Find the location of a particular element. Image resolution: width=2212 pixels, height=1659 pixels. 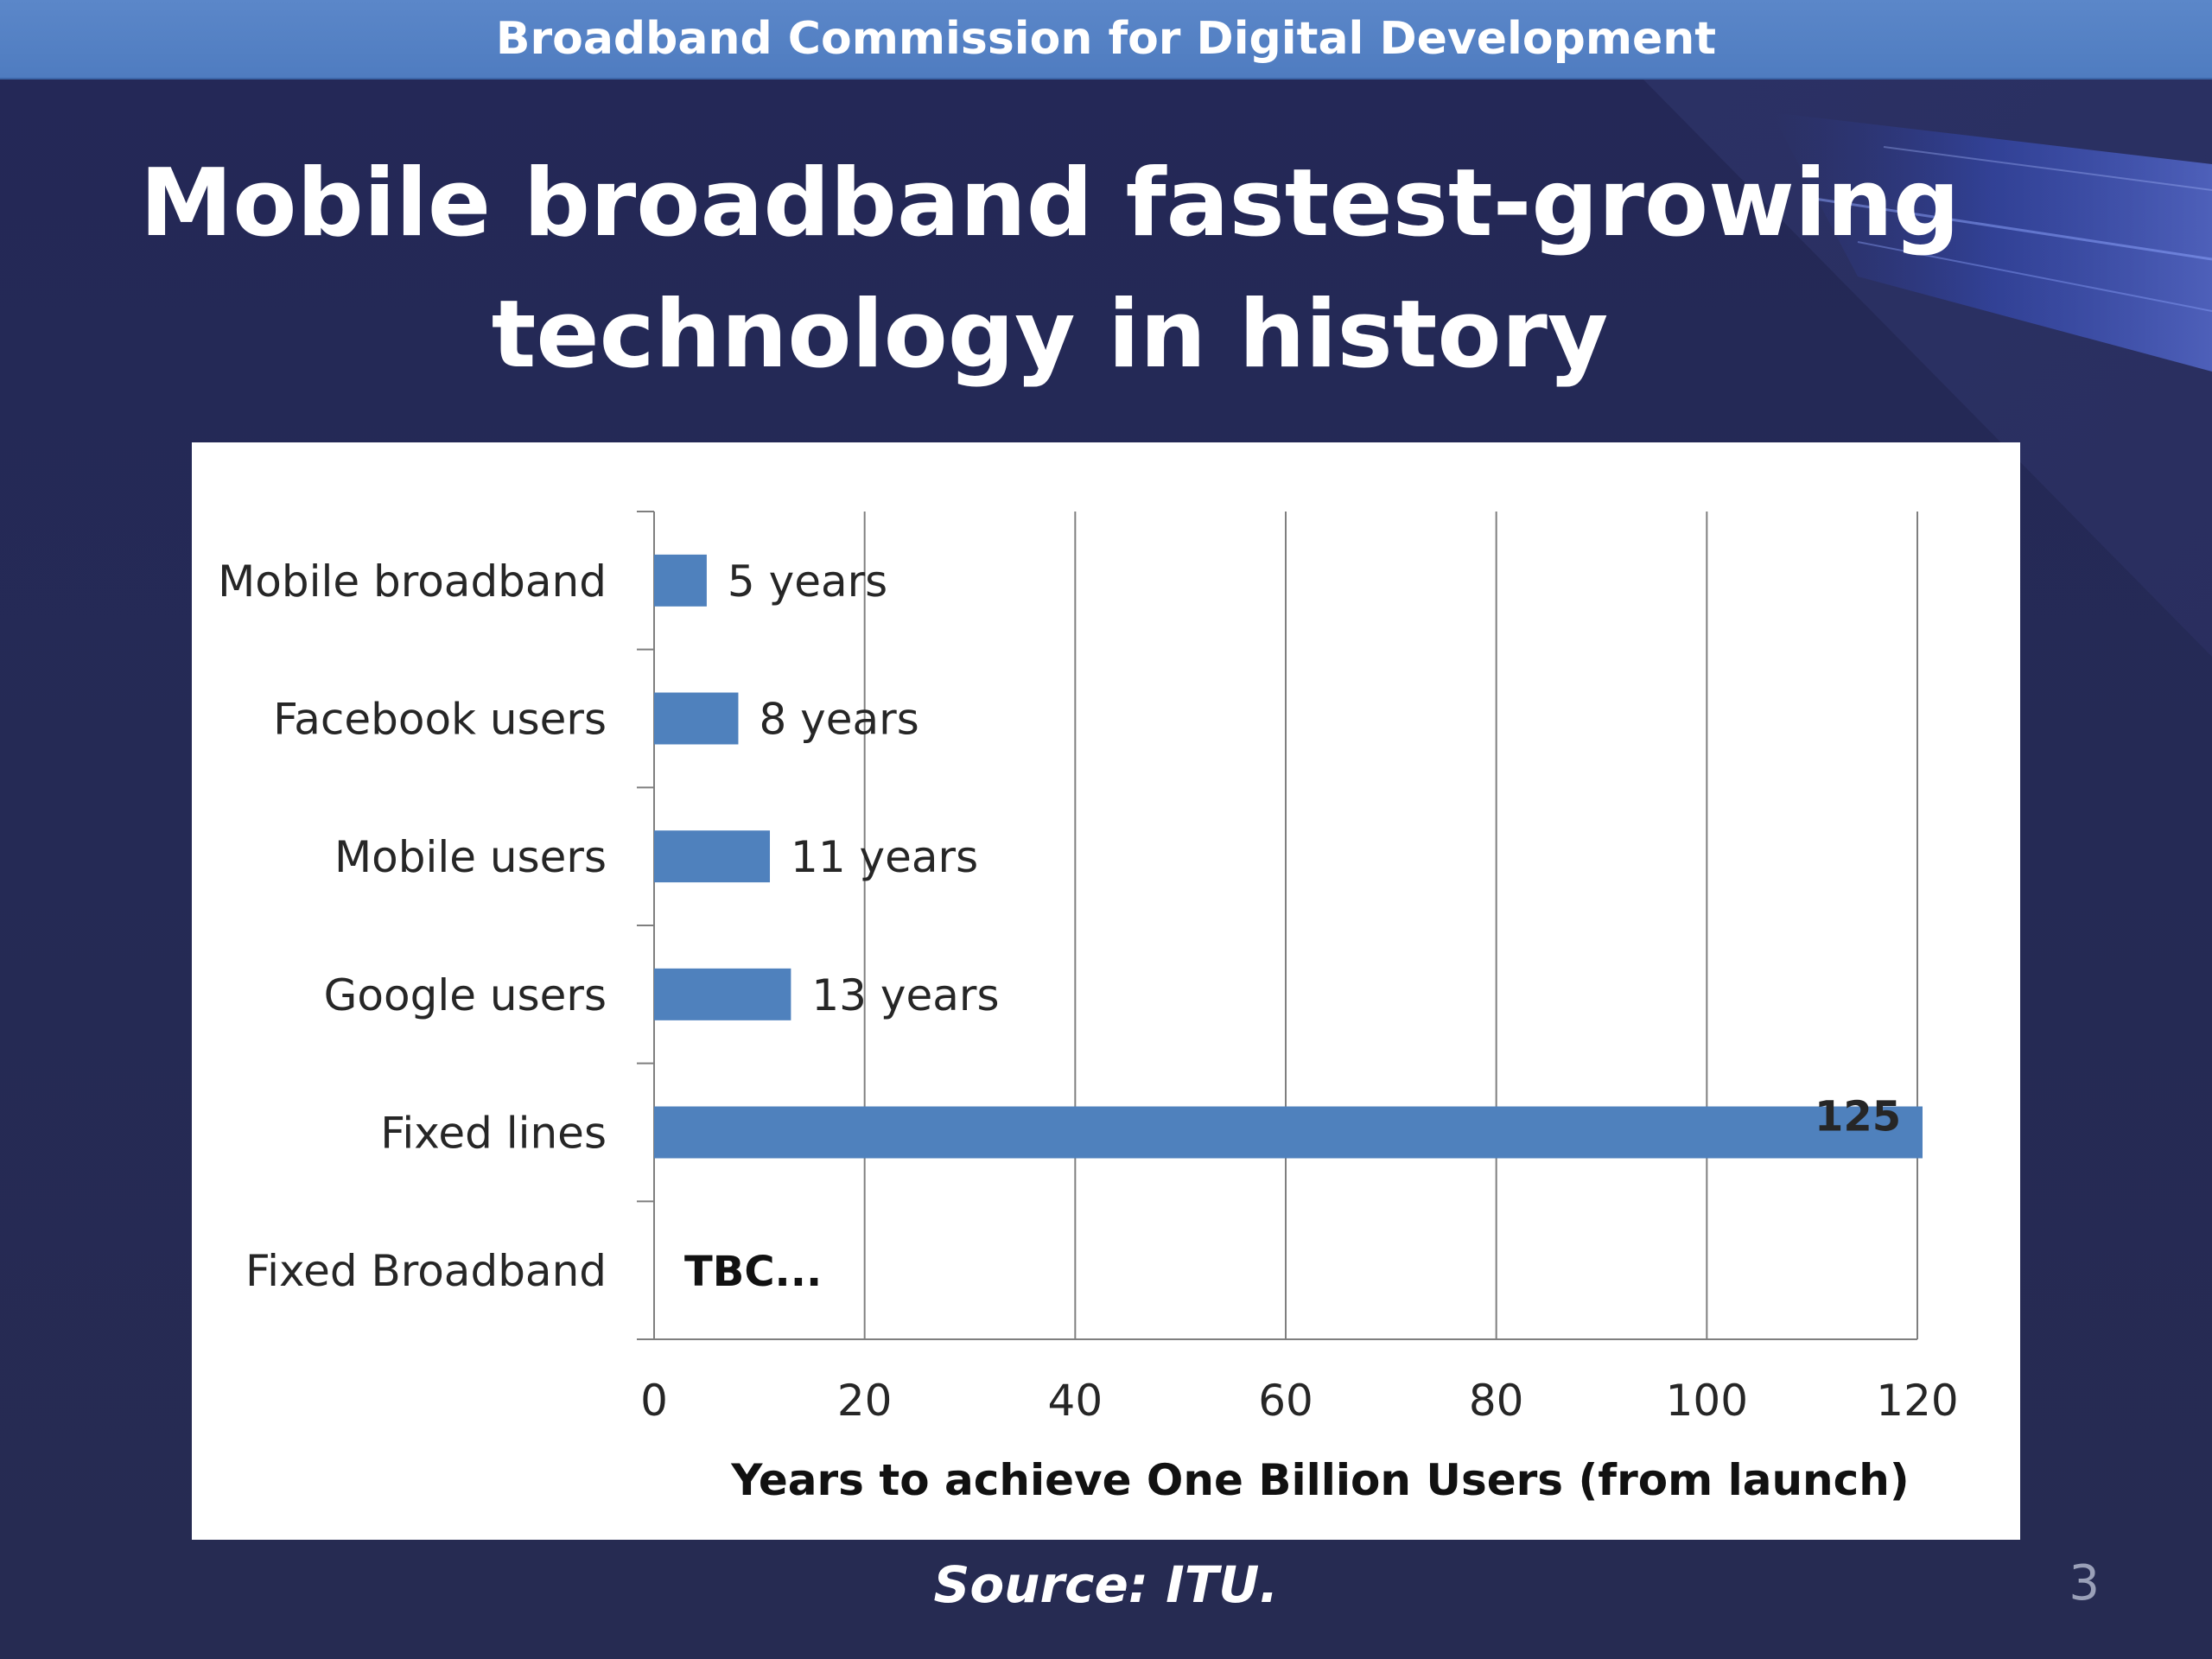

x-tick-label: 40 is located at coordinates (1075, 1401).